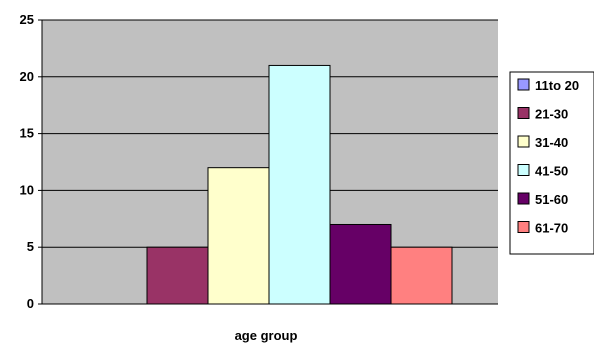  I want to click on y-tick-label: 15, so click(27, 133).